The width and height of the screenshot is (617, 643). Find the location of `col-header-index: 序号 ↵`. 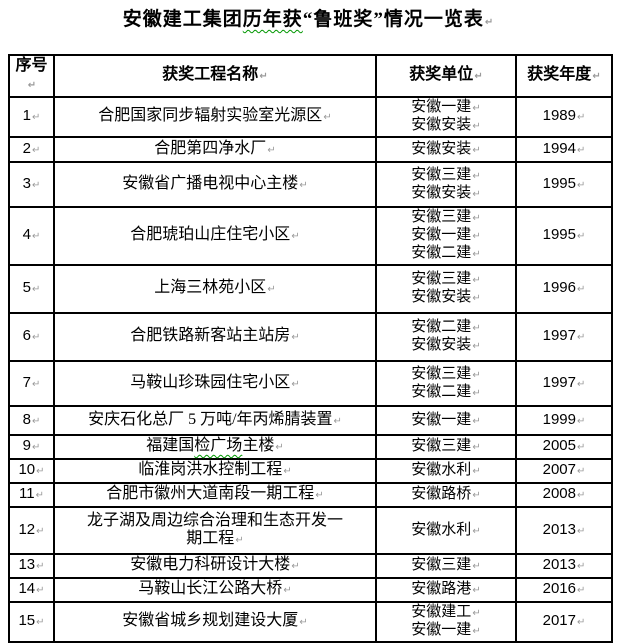

col-header-index: 序号 ↵ is located at coordinates (31, 76).